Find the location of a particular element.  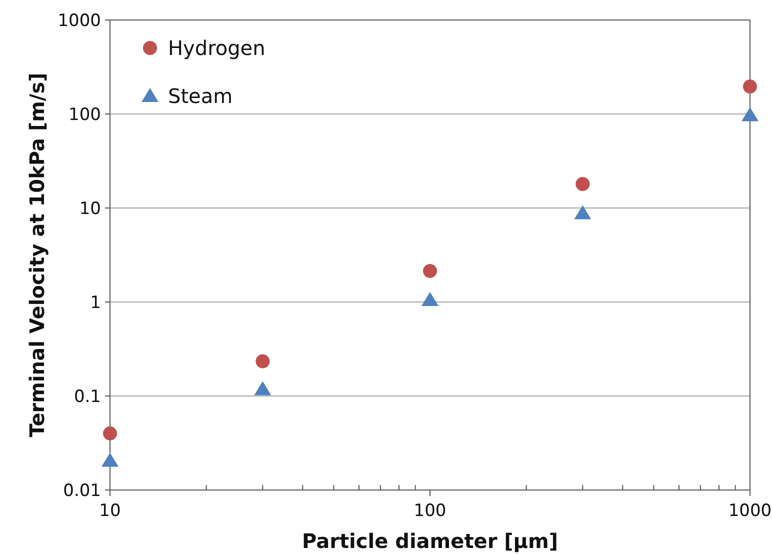

legend-label: Steam is located at coordinates (200, 96).